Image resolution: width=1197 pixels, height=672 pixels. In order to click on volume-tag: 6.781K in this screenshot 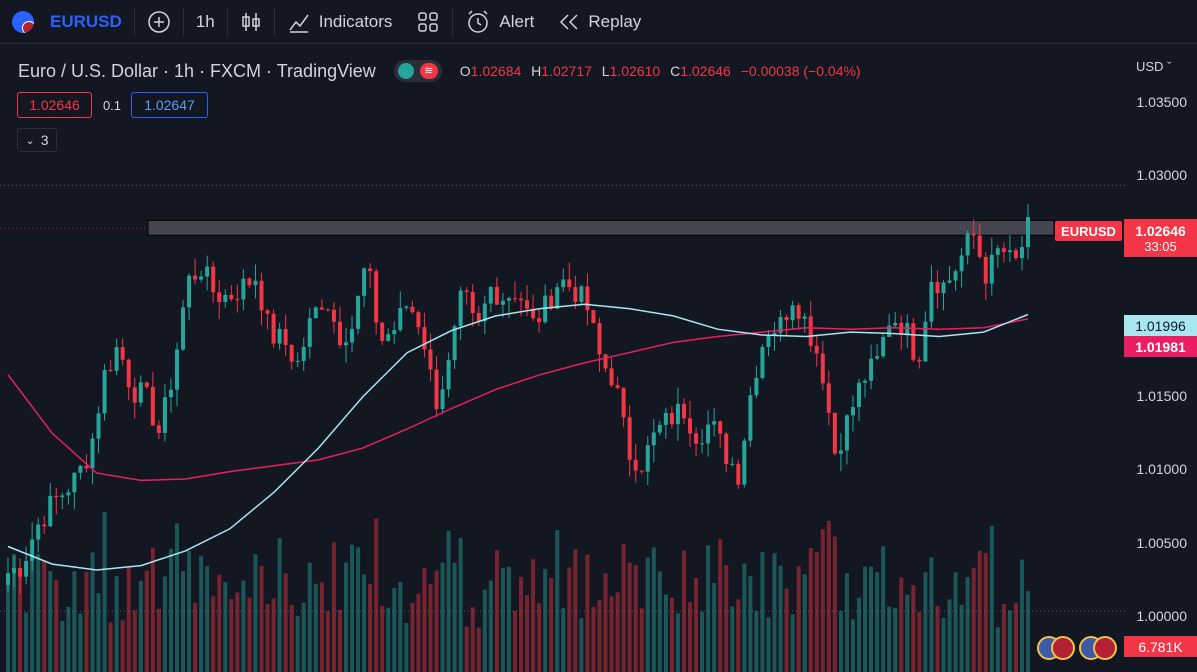, I will do `click(1160, 646)`.